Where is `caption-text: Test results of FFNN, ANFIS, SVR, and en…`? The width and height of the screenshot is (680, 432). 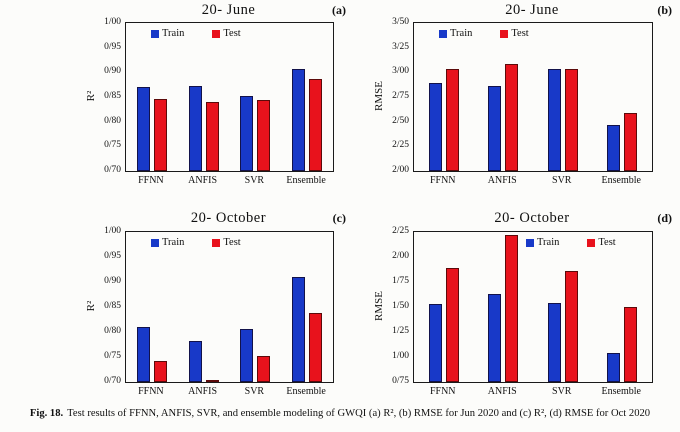
caption-text: Test results of FFNN, ANFIS, SVR, and en… is located at coordinates (359, 413).